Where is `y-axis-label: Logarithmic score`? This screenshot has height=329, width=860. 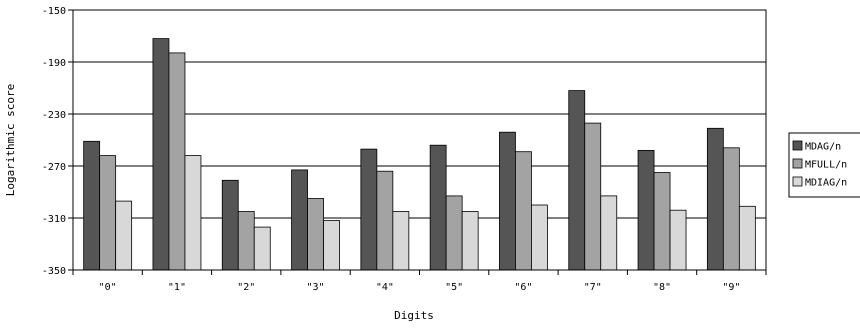
y-axis-label: Logarithmic score is located at coordinates (10, 140).